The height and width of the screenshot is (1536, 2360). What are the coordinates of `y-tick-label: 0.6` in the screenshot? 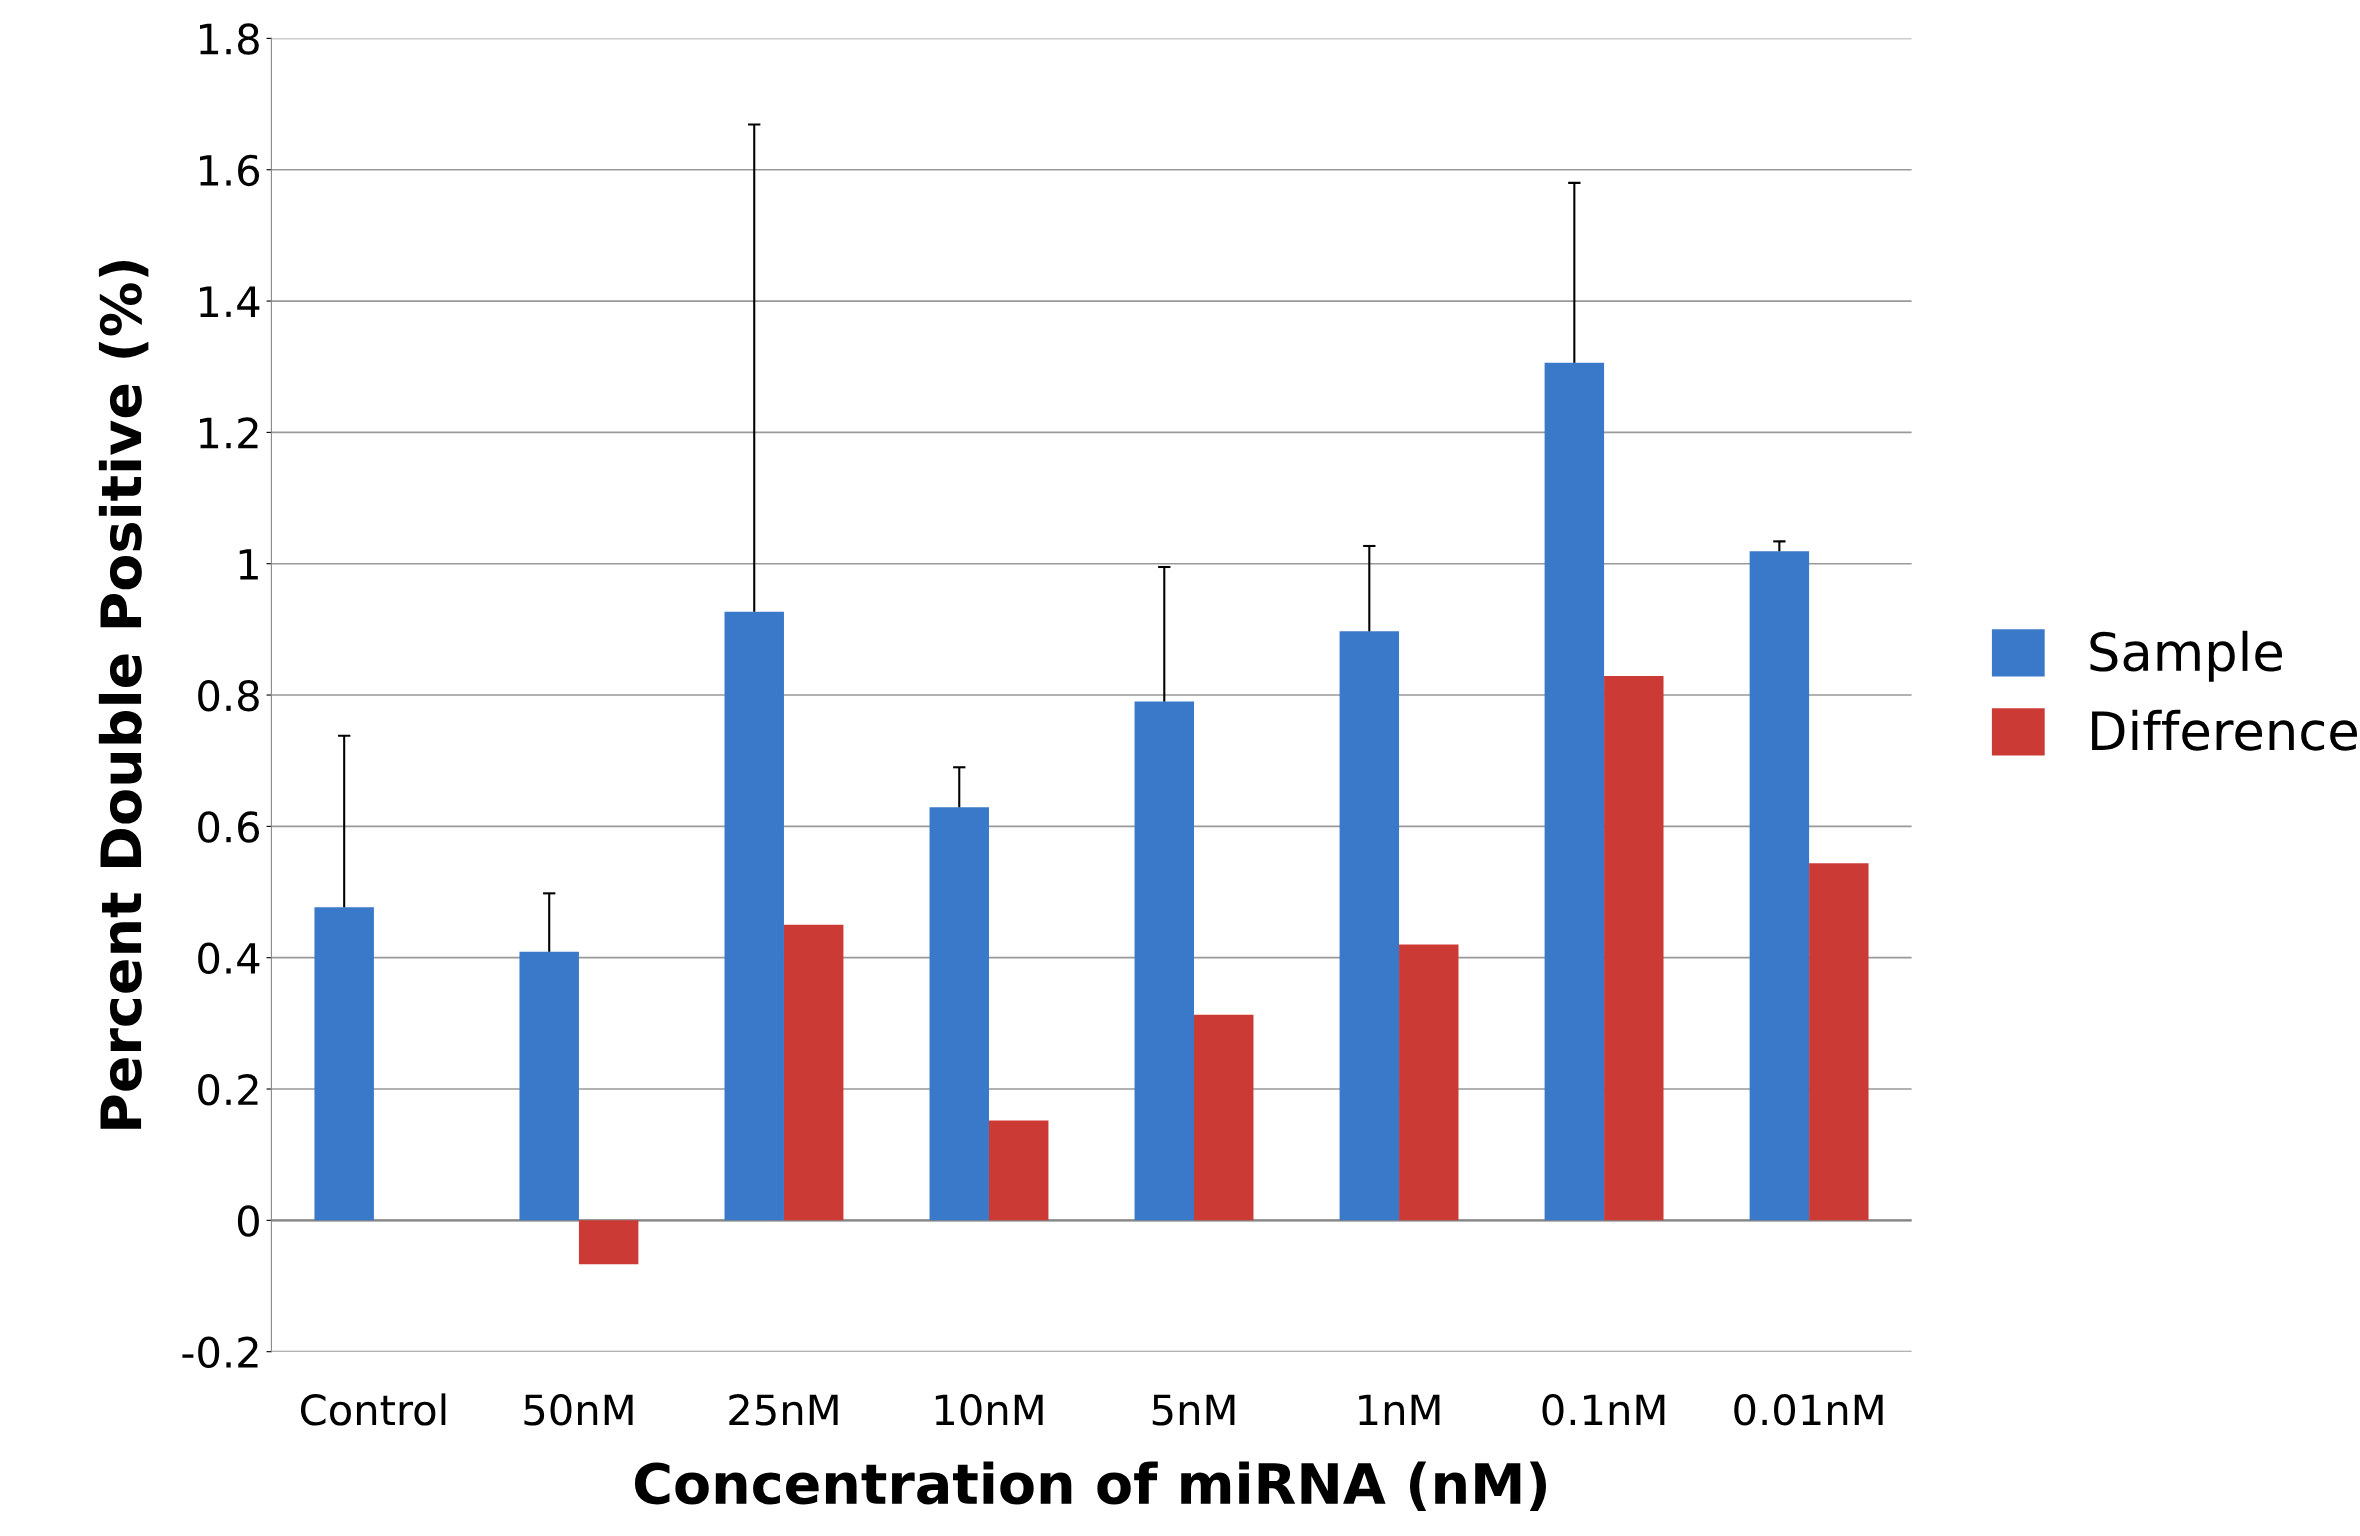 It's located at (229, 827).